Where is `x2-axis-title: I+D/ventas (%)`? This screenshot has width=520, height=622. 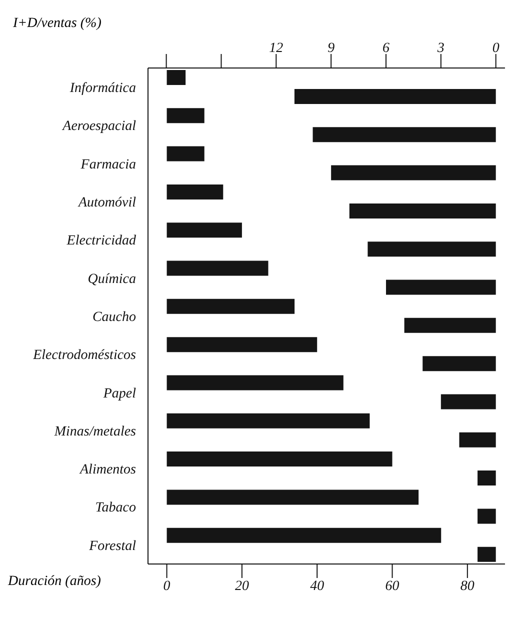
x2-axis-title: I+D/ventas (%) is located at coordinates (57, 24).